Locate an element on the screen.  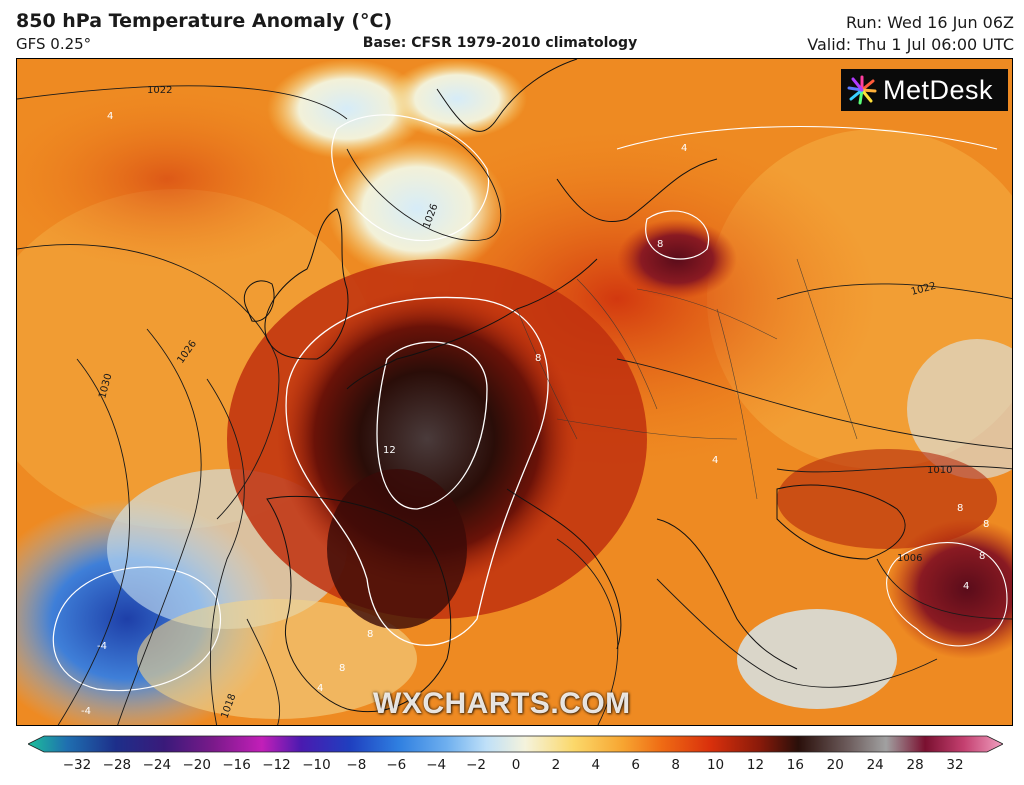
scandinavia-pale-area is located at coordinates (457, 99).